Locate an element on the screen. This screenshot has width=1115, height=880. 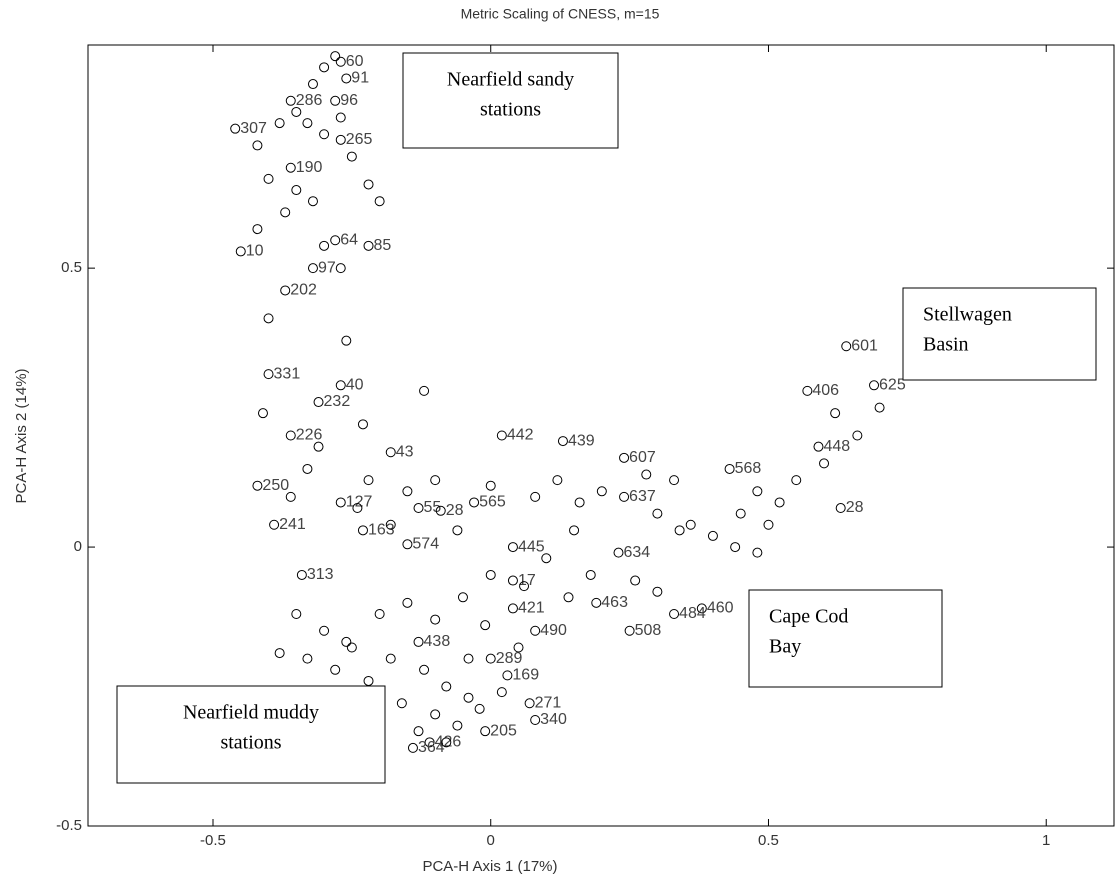
point-label: 226 is located at coordinates (309, 435).